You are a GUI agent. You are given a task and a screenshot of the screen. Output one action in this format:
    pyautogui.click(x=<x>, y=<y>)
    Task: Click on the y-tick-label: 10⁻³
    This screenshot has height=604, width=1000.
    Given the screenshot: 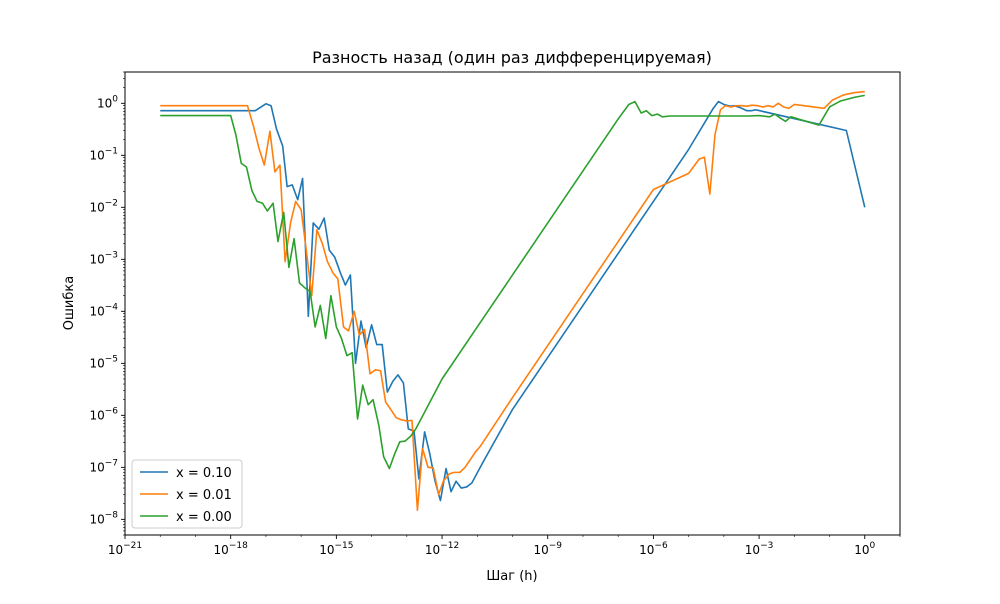 What is the action you would take?
    pyautogui.click(x=103, y=258)
    